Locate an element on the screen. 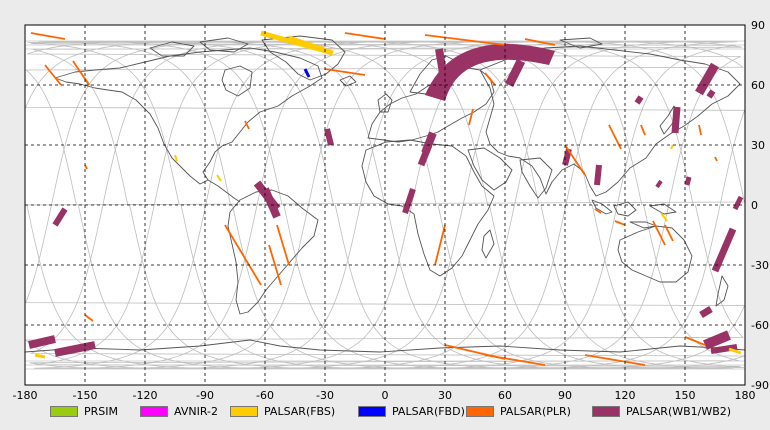  lon-tick-label: 120 is located at coordinates (625, 394).